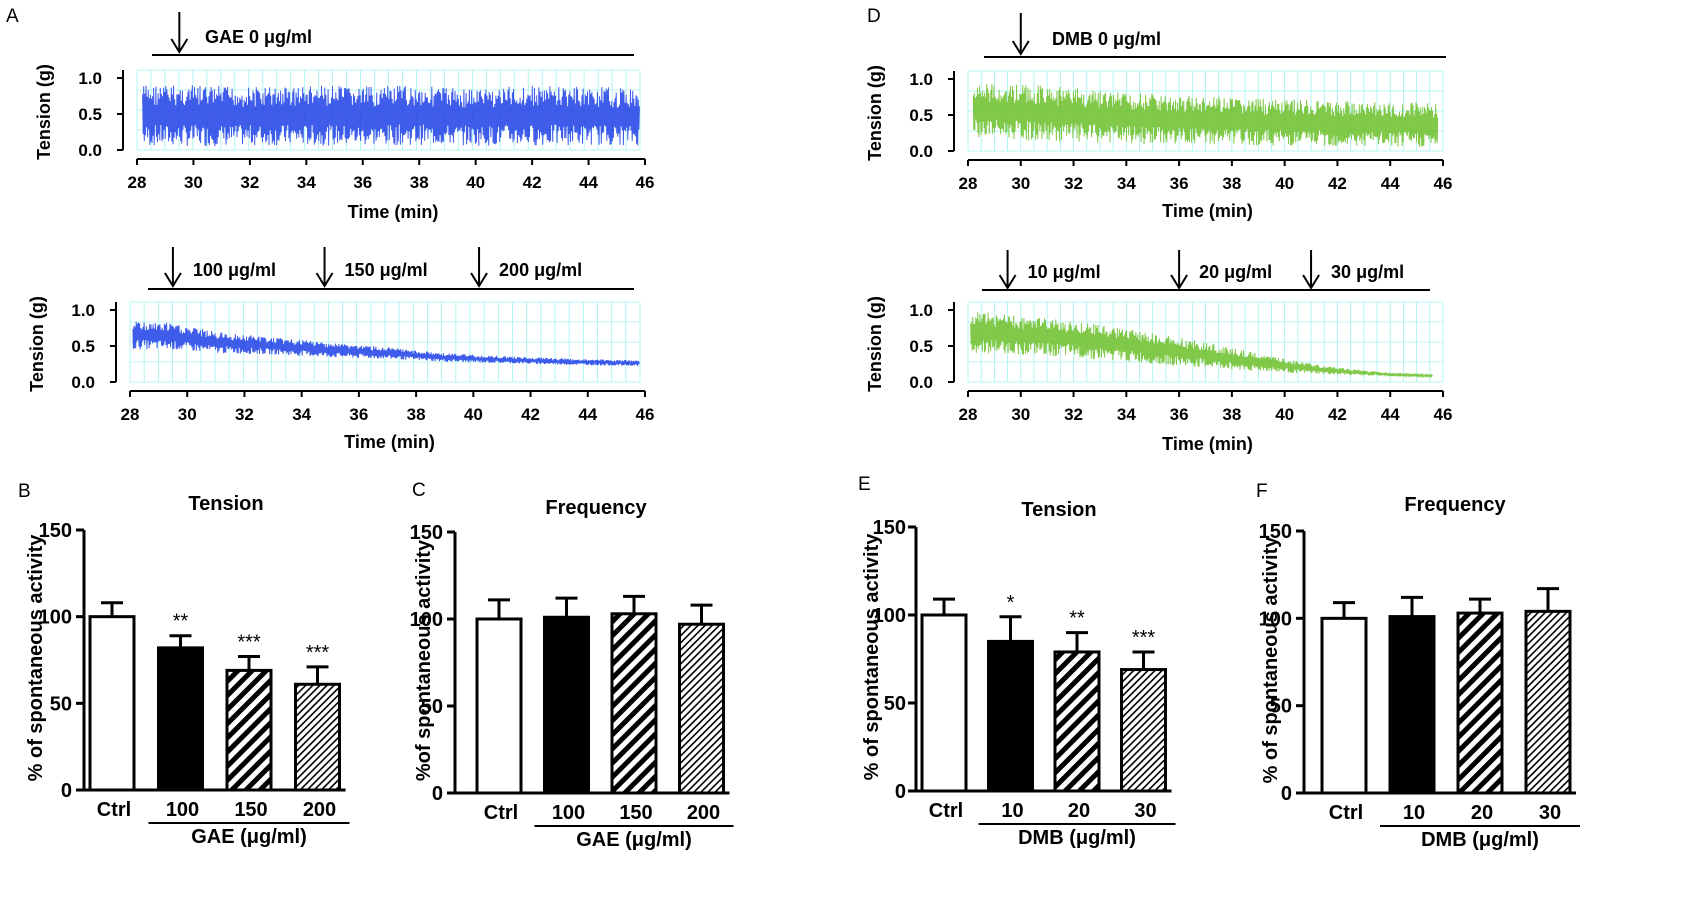 The height and width of the screenshot is (912, 1685). I want to click on group-label: GAE (μg/ml), so click(634, 840).